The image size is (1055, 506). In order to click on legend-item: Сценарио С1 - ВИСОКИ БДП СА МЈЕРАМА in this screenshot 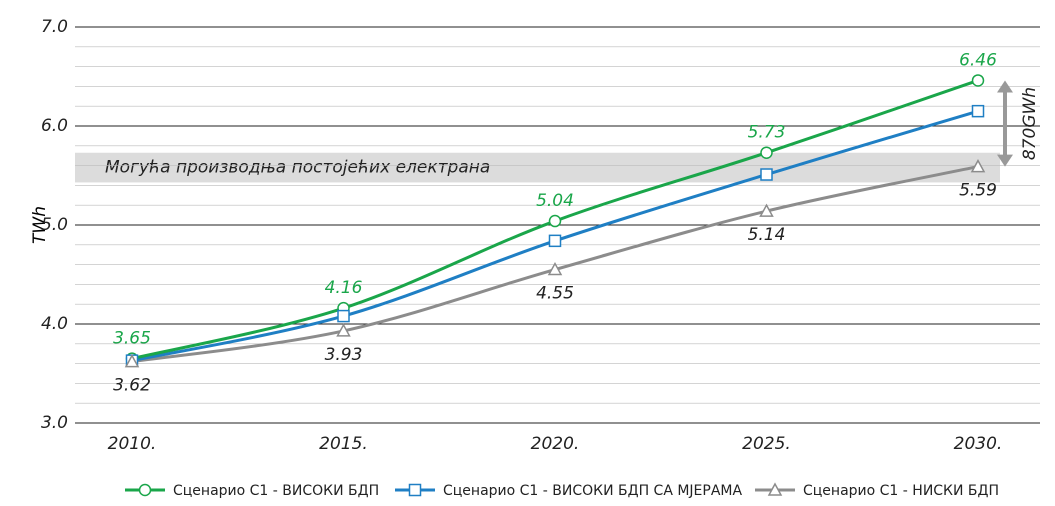, I will do `click(568, 491)`.